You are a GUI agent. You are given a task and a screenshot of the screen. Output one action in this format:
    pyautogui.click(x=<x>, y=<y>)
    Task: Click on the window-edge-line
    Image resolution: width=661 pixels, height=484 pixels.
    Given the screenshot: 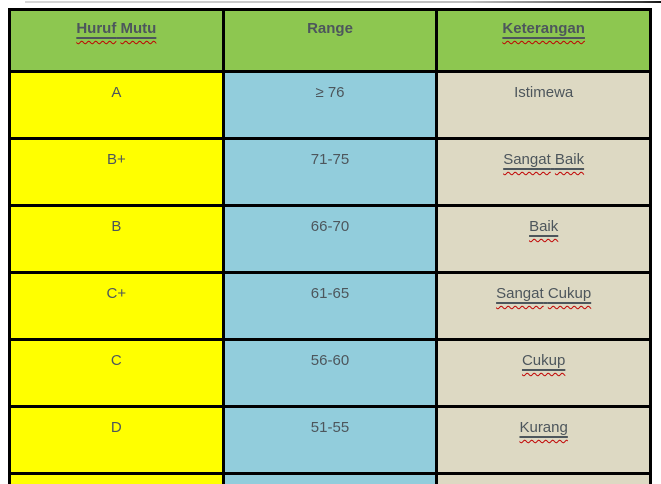 What is the action you would take?
    pyautogui.click(x=343, y=2)
    